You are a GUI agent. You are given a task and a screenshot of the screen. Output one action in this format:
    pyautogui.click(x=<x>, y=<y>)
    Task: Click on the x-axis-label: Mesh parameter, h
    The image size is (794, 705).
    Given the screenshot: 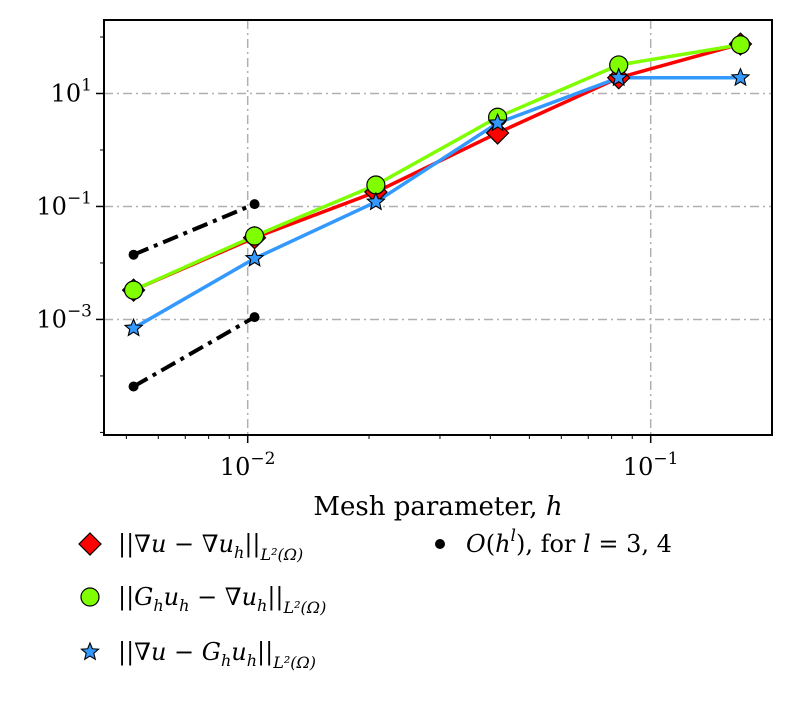 What is the action you would take?
    pyautogui.click(x=437, y=507)
    